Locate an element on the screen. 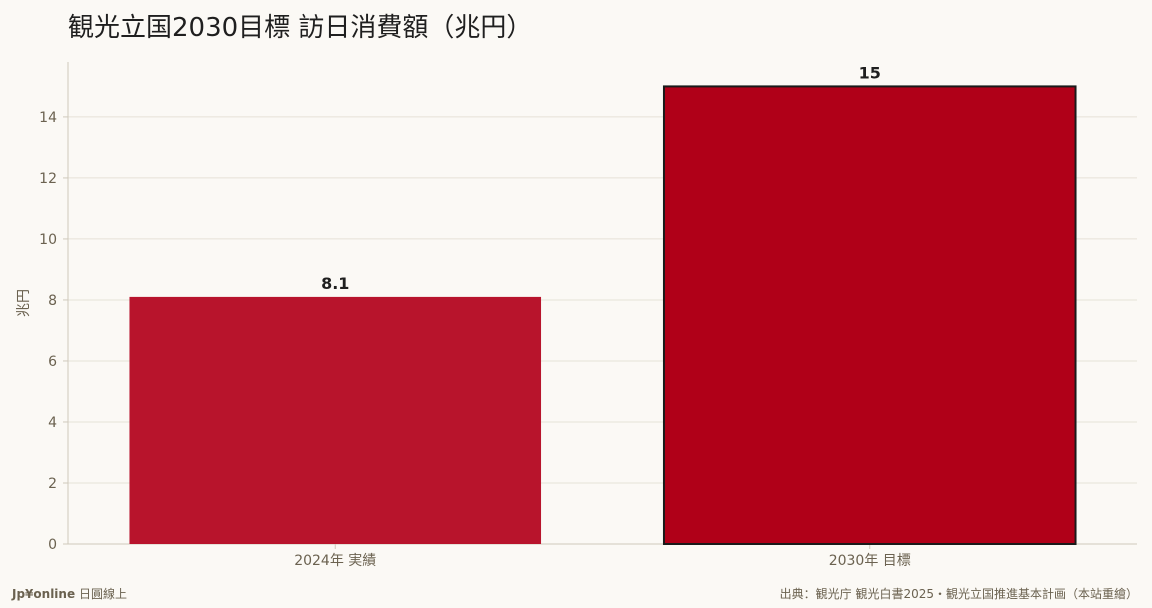 This screenshot has width=1152, height=608. bar-actual is located at coordinates (335, 420).